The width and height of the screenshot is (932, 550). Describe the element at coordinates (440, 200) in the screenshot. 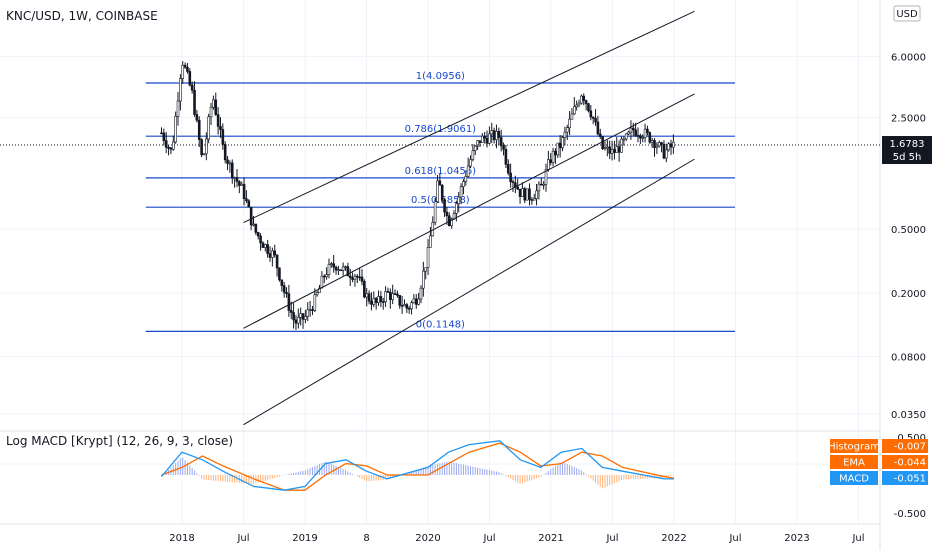

I see `fib-level-label: 0.5(0.6858)` at that location.